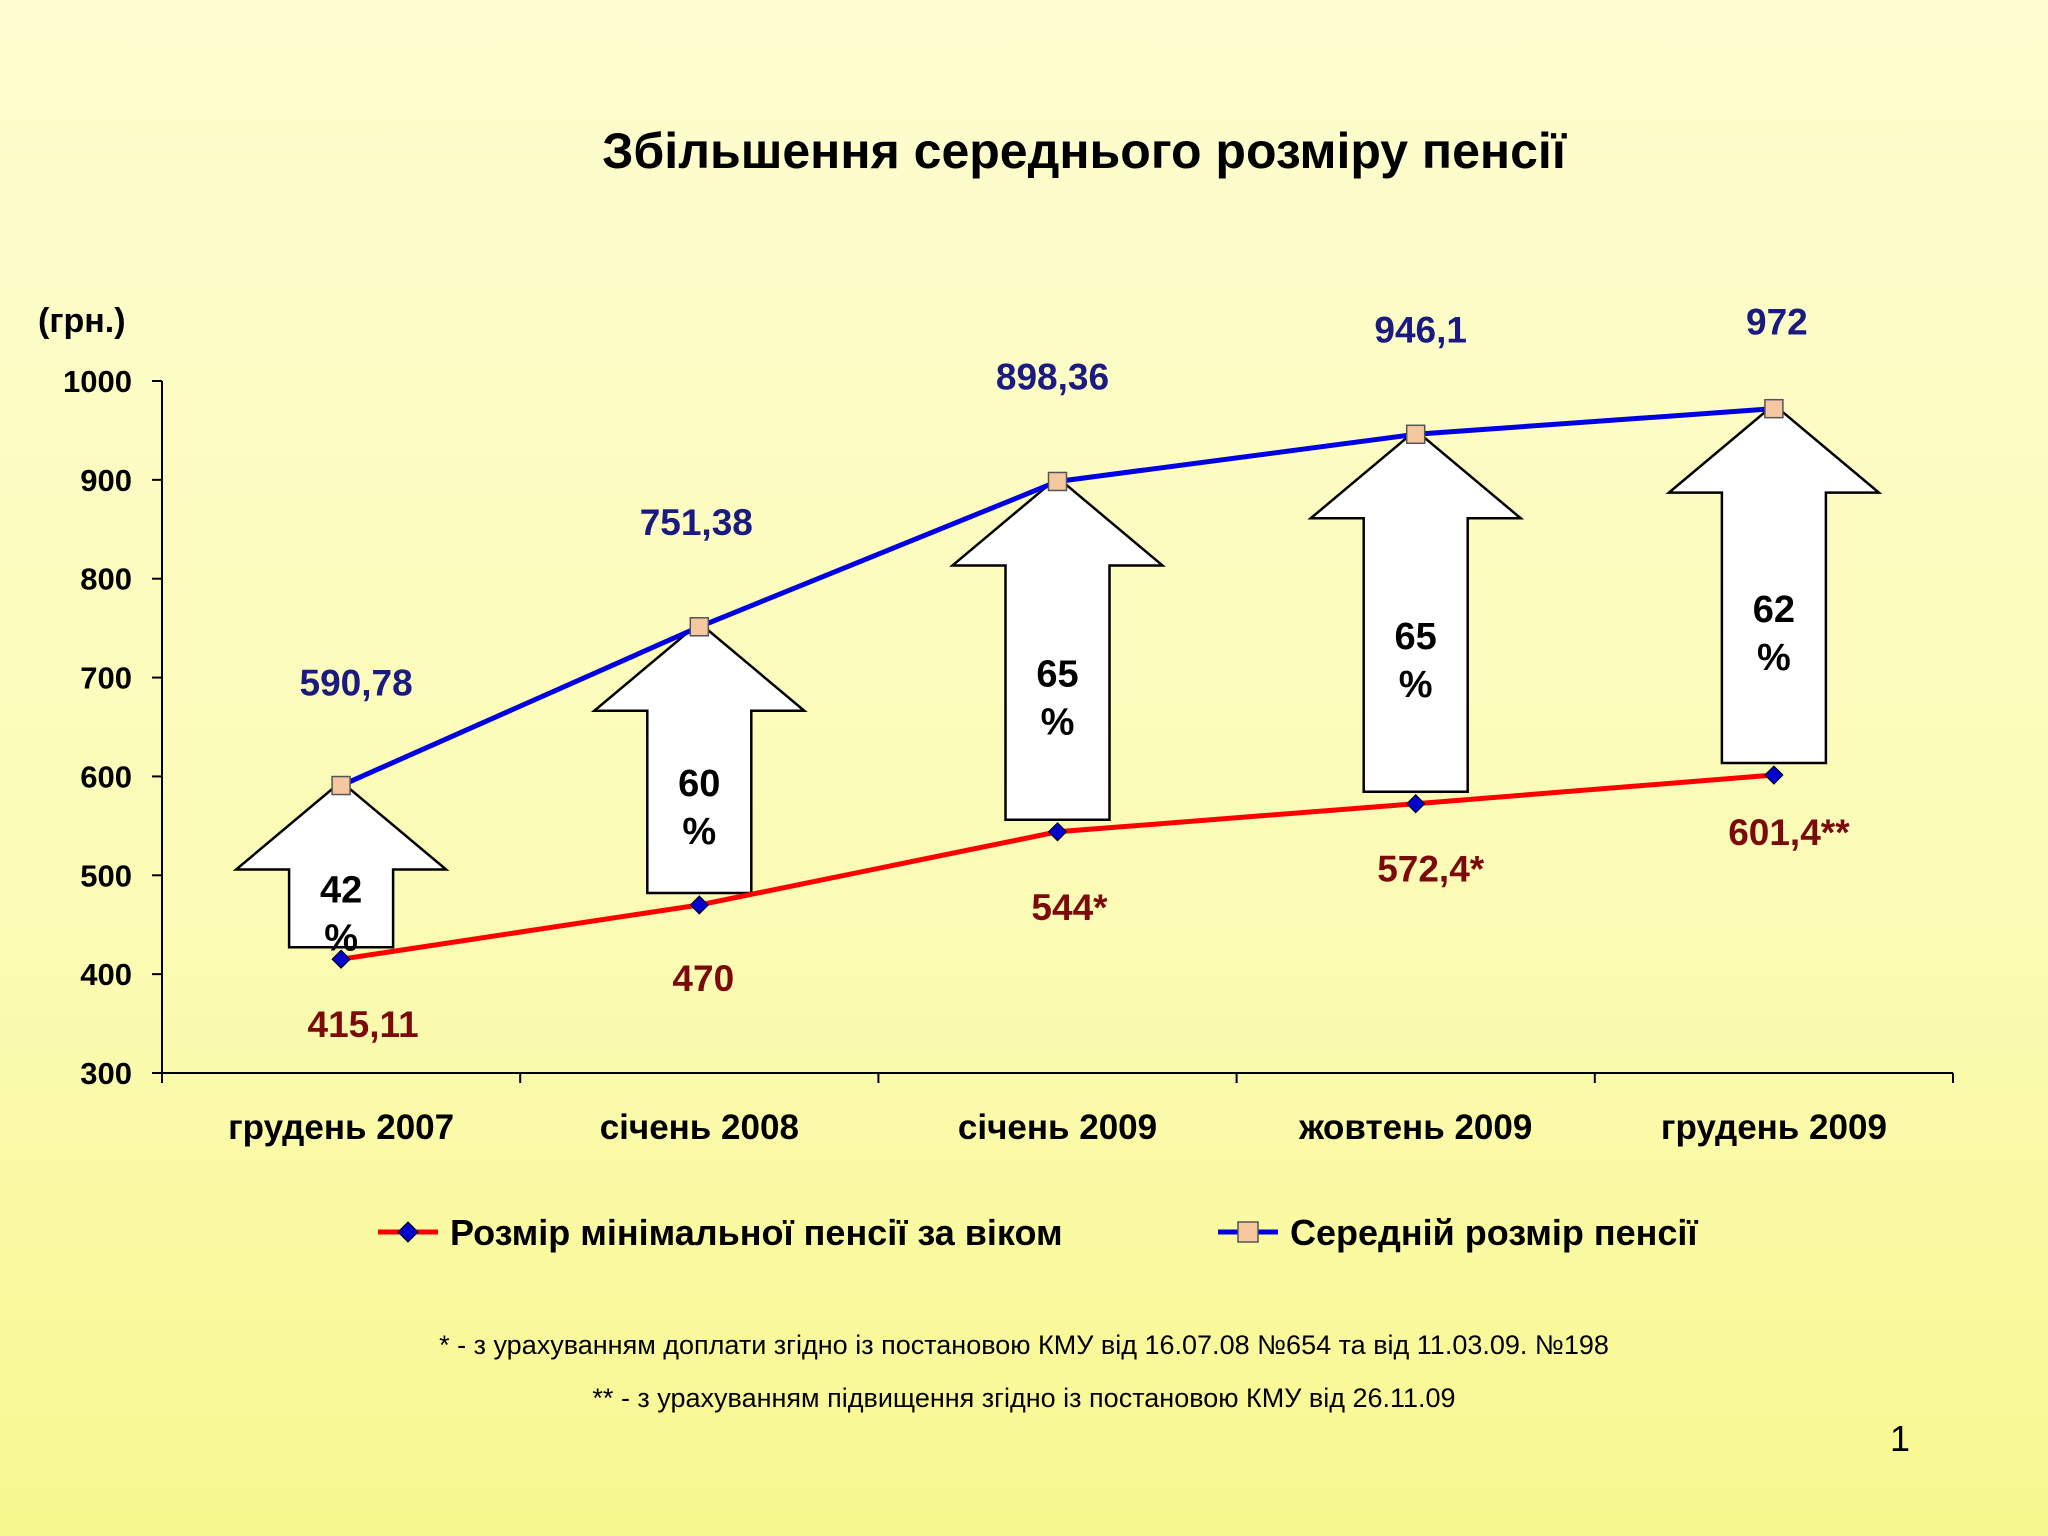 This screenshot has height=1536, width=2048. I want to click on min-pension-data-label: 415,11, so click(363, 1024).